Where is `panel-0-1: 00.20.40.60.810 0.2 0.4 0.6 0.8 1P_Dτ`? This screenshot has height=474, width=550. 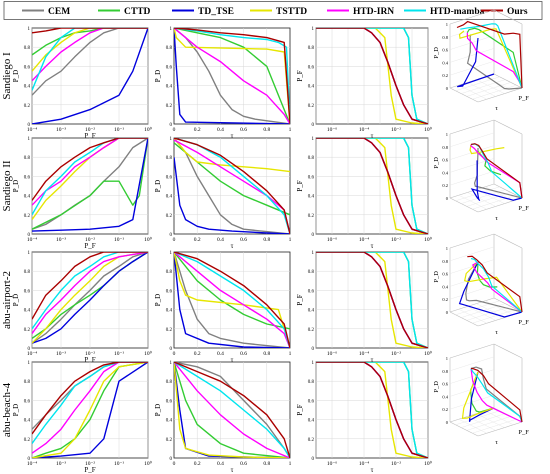 panel-0-1: 00.20.40.60.810 0.2 0.4 0.6 0.8 1P_Dτ is located at coordinates (223, 83).